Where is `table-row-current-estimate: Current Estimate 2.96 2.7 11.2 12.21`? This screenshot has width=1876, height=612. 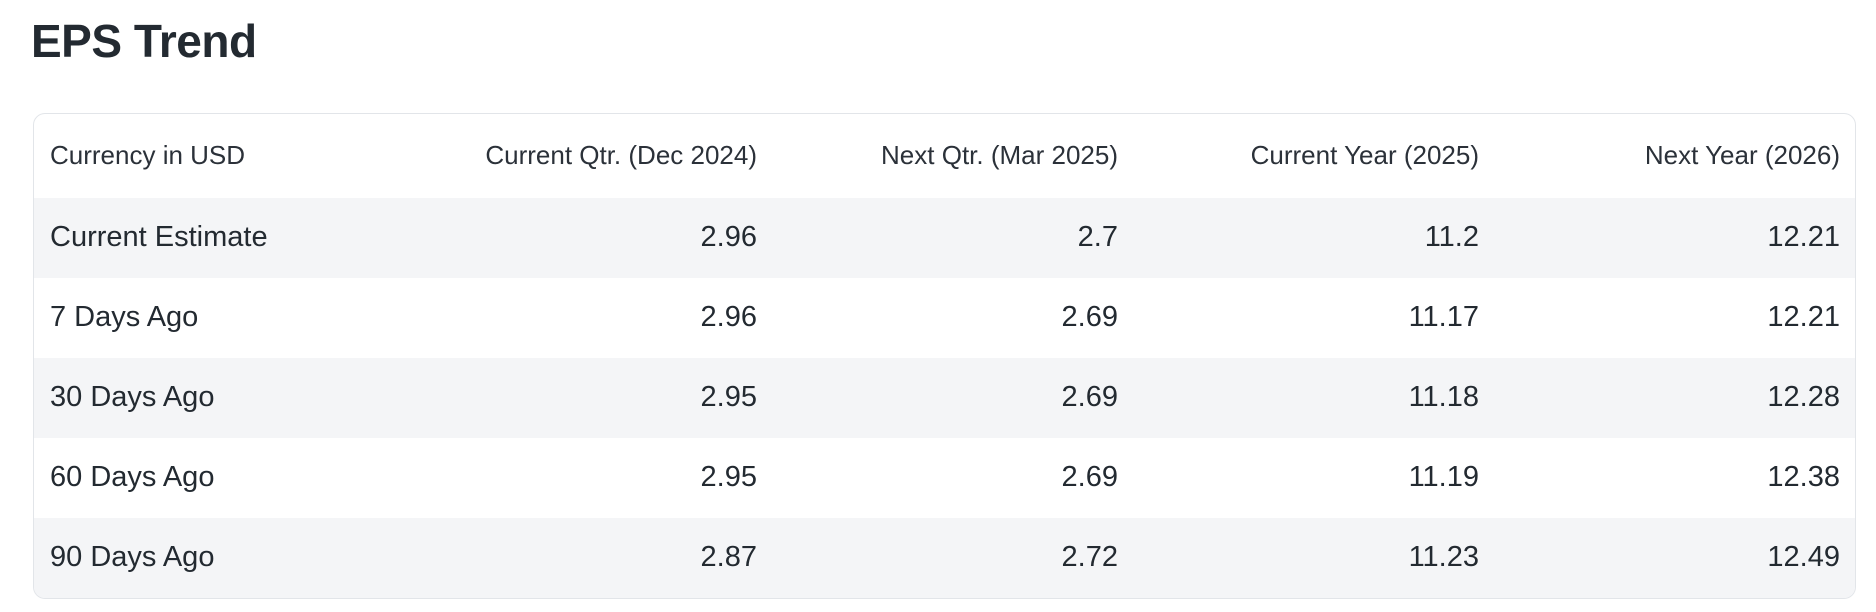 table-row-current-estimate: Current Estimate 2.96 2.7 11.2 12.21 is located at coordinates (944, 237).